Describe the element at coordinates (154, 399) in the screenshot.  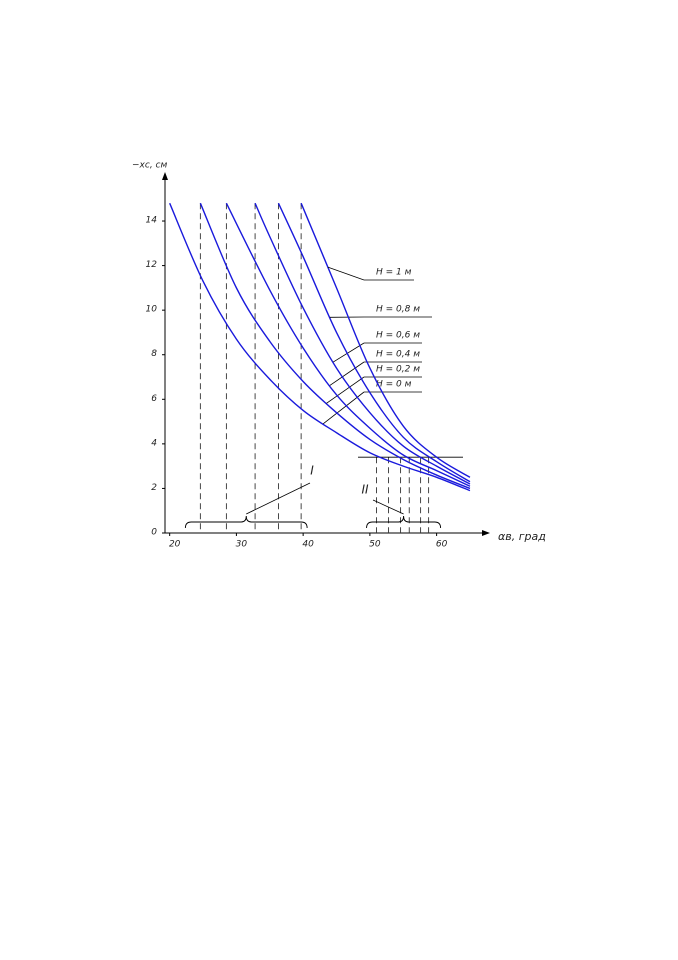
I see `y-tick-label: 6` at that location.